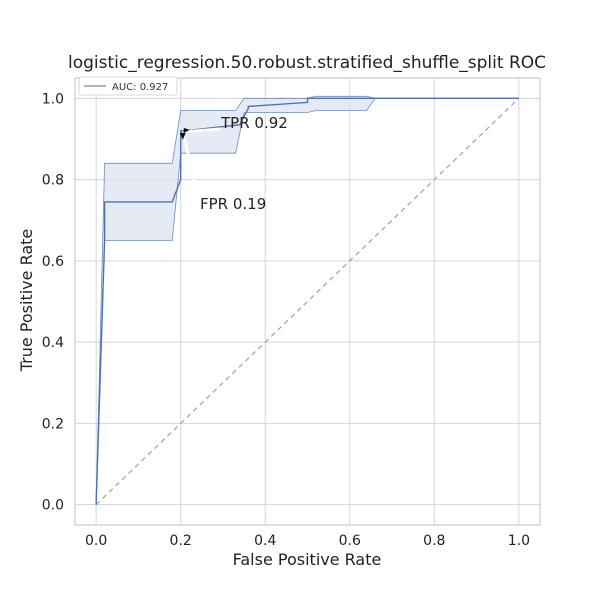  Describe the element at coordinates (53, 262) in the screenshot. I see `y-tick-label: 0.6` at that location.